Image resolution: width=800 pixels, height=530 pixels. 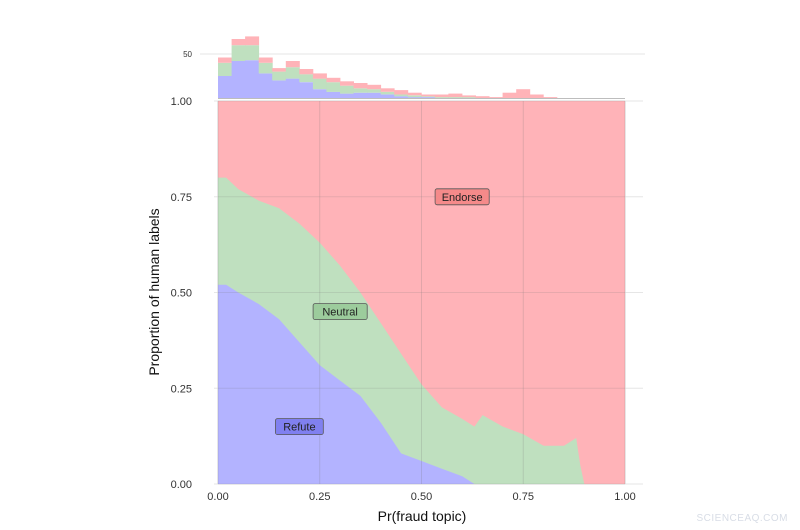 I want to click on area-label-endorse: Endorse, so click(x=462, y=198).